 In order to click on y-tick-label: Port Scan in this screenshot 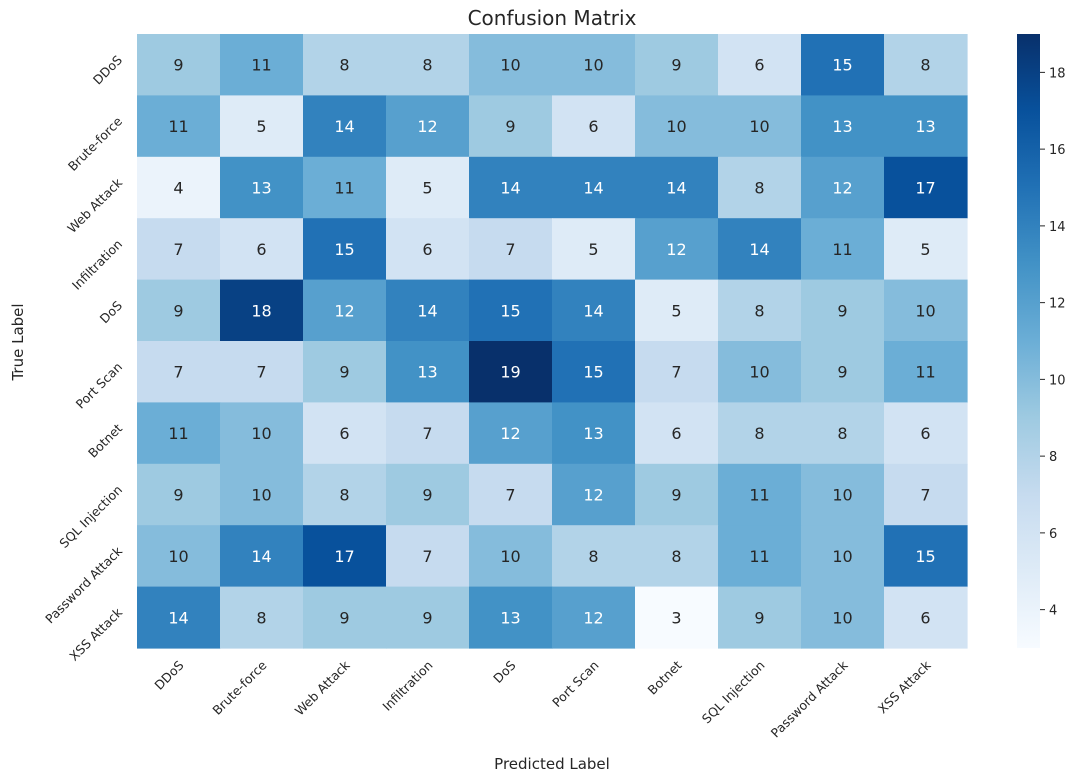, I will do `click(99, 385)`.